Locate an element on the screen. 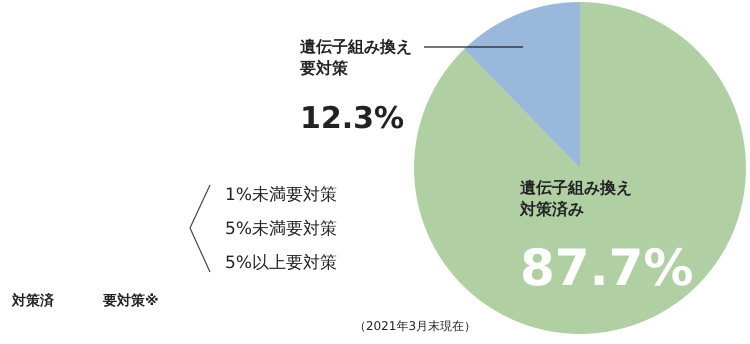 Image resolution: width=750 pixels, height=344 pixels. slice-label: 遺伝子組み換え対策済み is located at coordinates (575, 198).